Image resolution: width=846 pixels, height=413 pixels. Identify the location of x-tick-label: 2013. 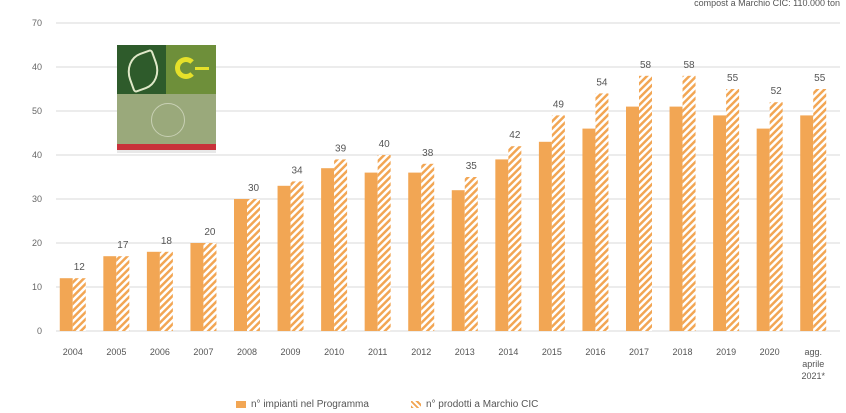
(465, 352).